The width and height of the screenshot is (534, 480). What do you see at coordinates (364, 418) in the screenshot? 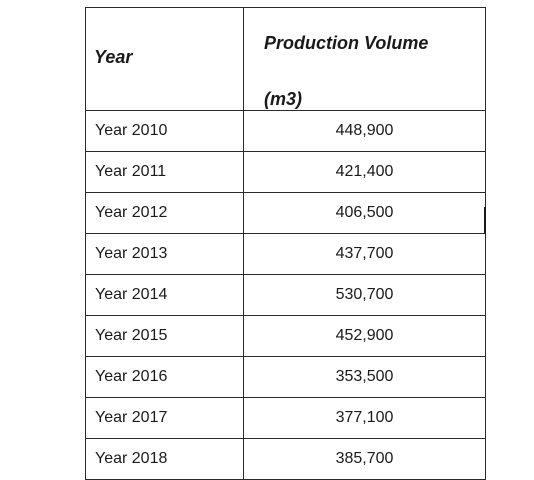
I see `volume-cell: 377,100` at bounding box center [364, 418].